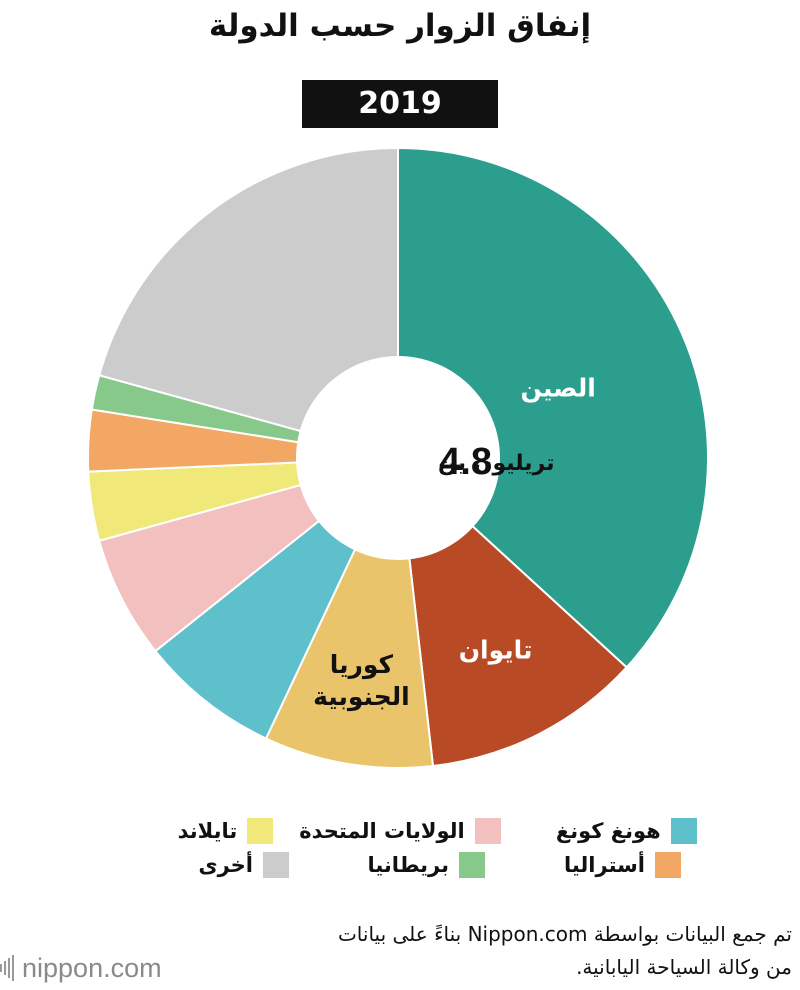 This screenshot has width=800, height=990. I want to click on legend-swatch-thailand, so click(260, 831).